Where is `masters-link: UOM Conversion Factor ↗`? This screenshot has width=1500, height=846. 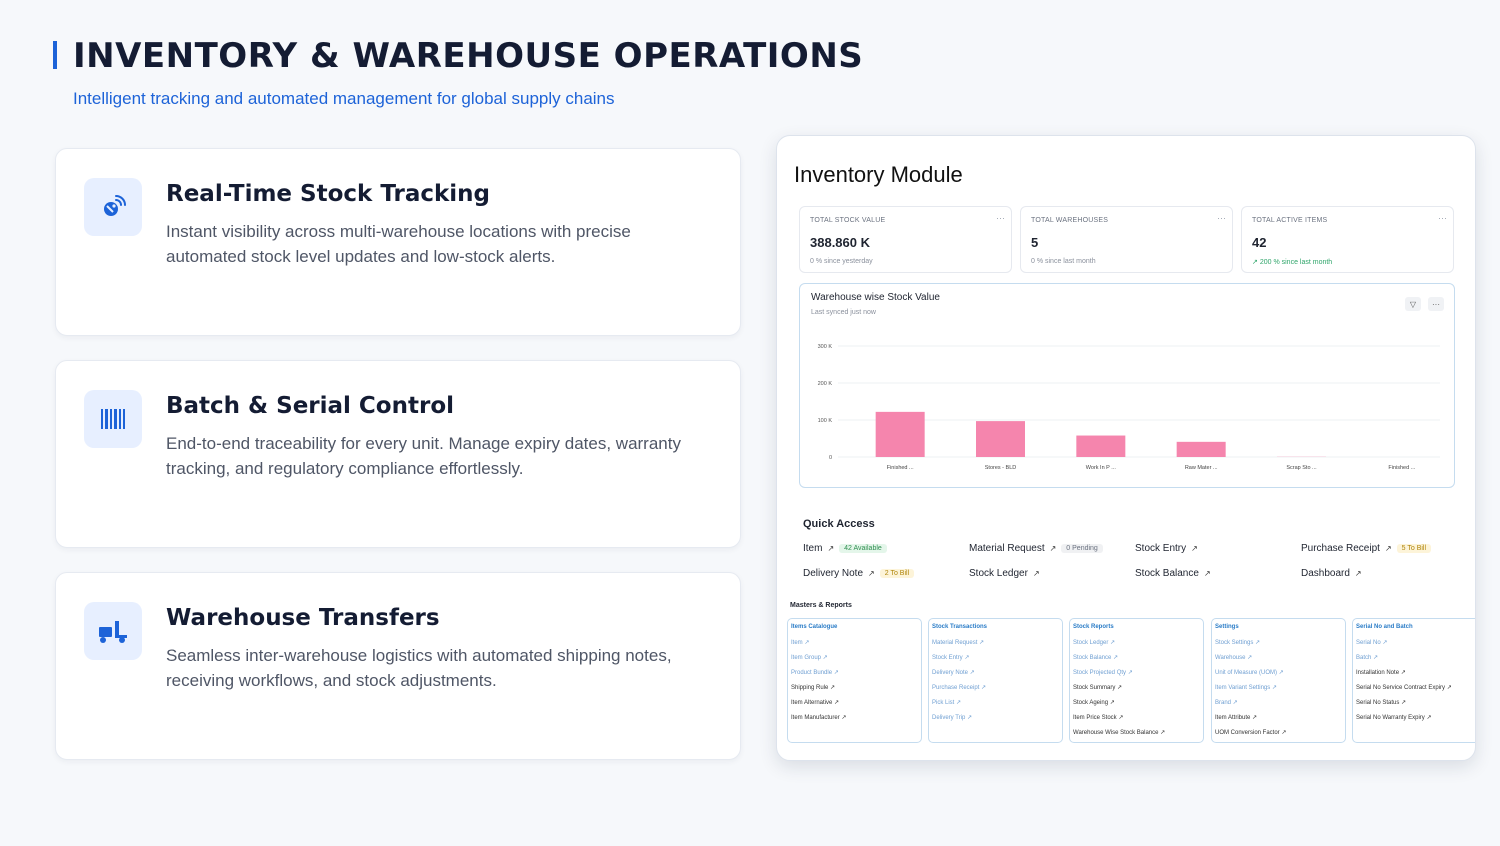
masters-link: UOM Conversion Factor ↗ is located at coordinates (1250, 732).